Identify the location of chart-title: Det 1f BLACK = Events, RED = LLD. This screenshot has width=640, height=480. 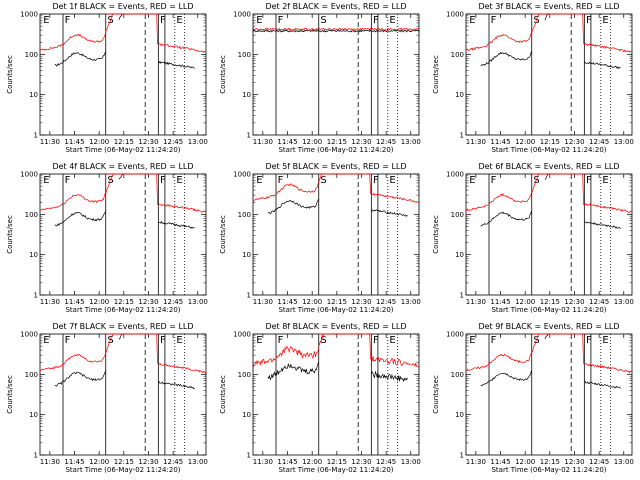
(122, 6).